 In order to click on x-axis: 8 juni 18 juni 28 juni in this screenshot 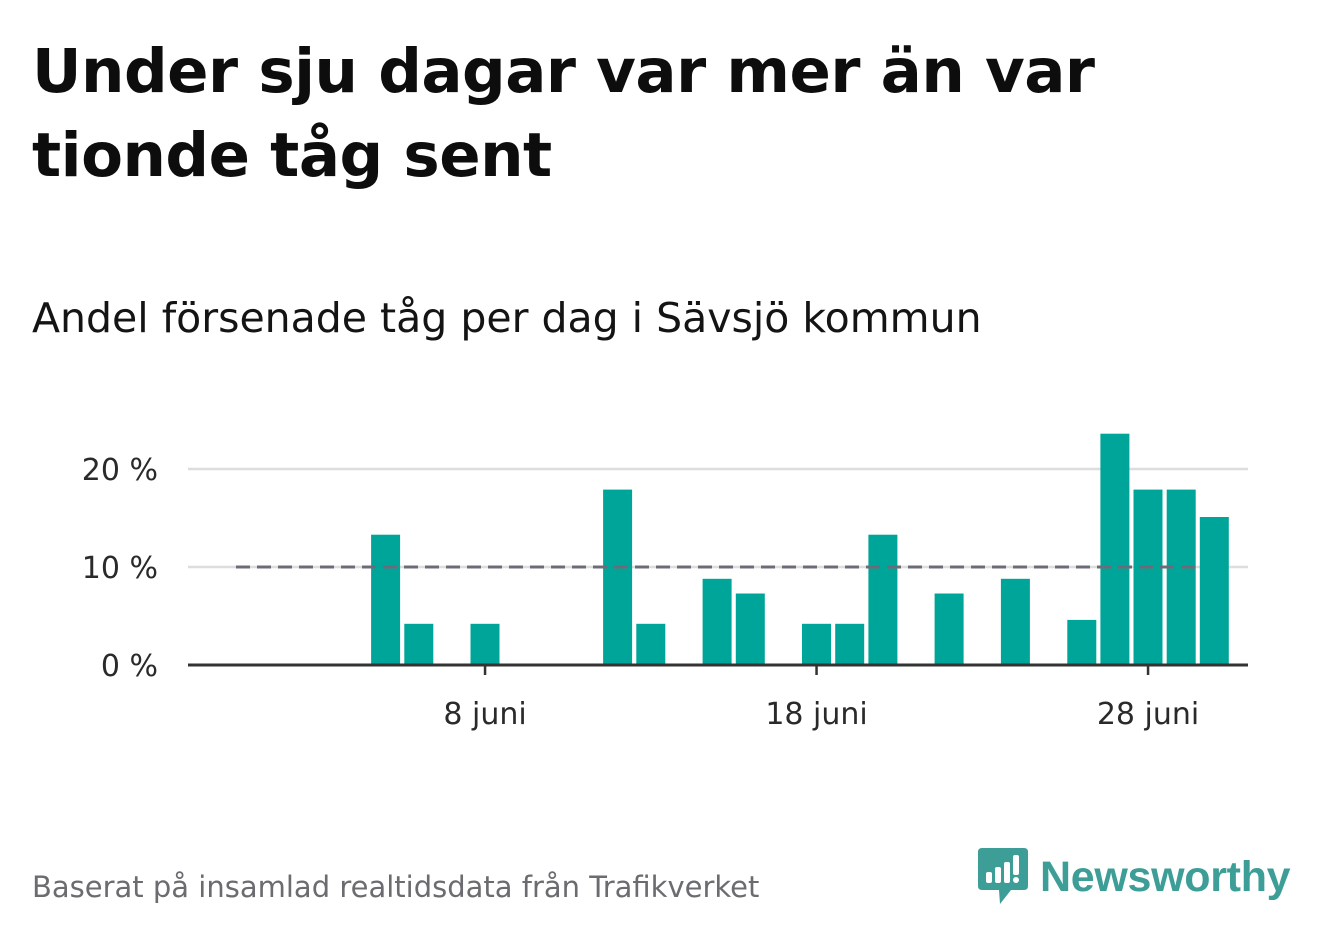, I will do `click(718, 697)`.